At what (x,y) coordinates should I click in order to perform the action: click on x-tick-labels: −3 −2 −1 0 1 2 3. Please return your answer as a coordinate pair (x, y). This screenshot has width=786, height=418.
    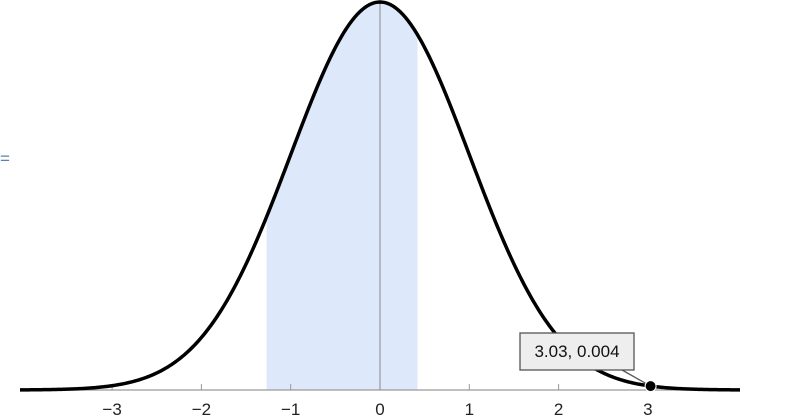
    Looking at the image, I should click on (377, 409).